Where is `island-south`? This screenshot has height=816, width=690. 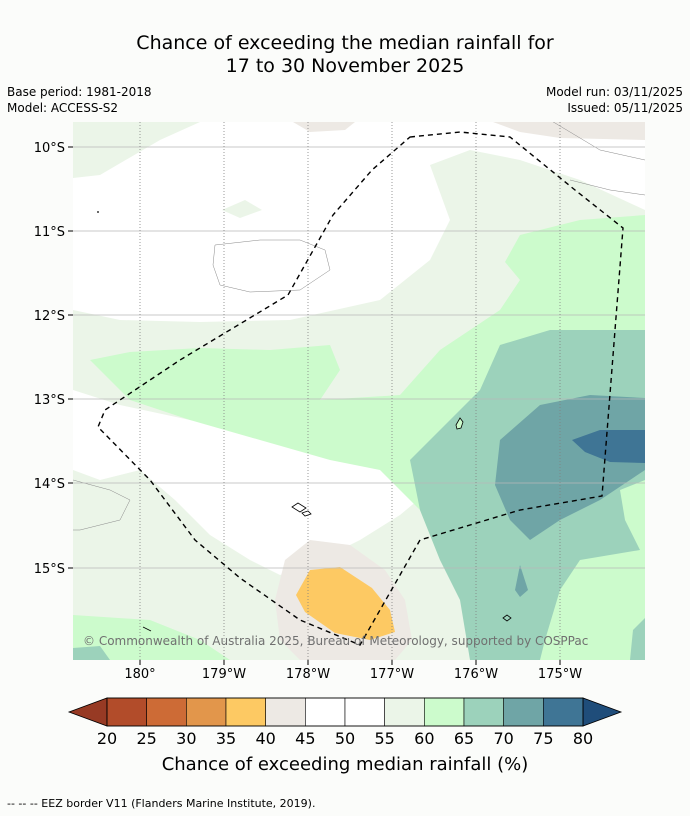 island-south is located at coordinates (507, 618).